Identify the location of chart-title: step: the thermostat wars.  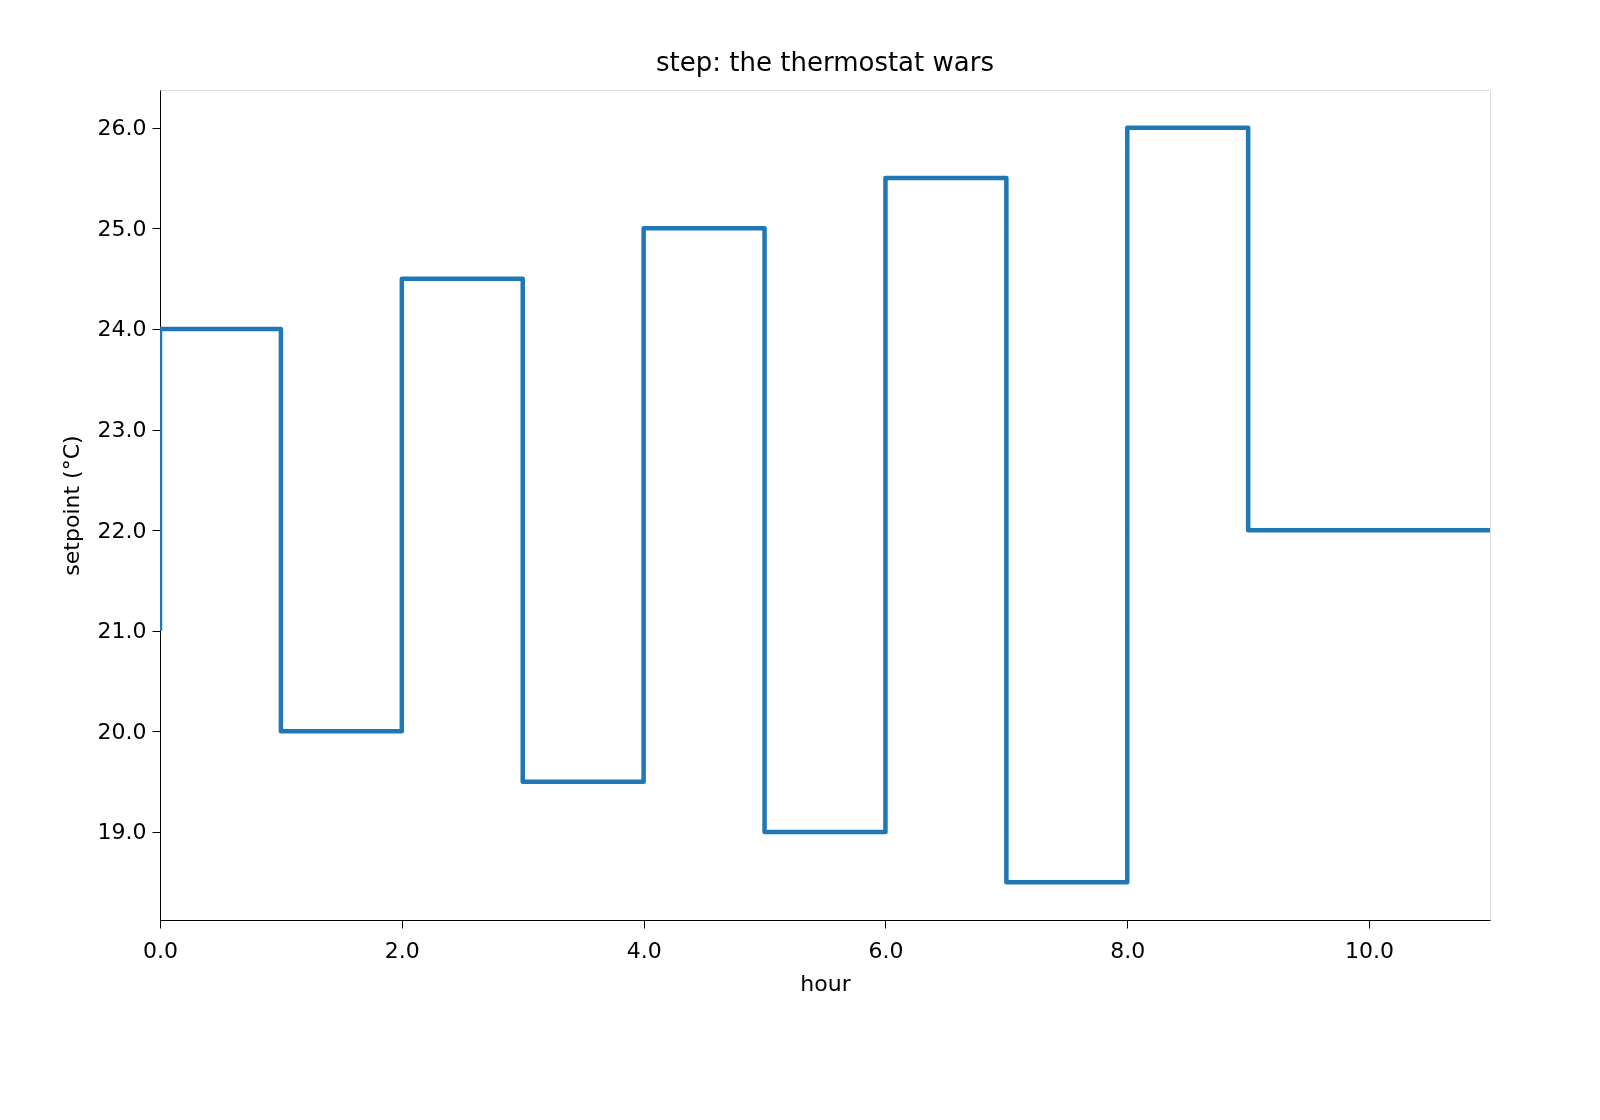
(825, 62).